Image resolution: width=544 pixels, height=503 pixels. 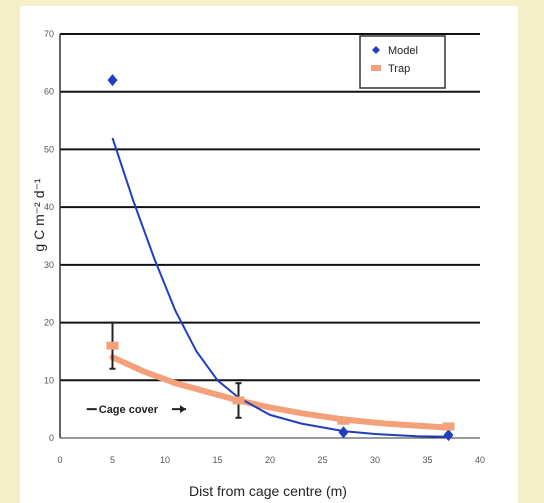 I want to click on y-tick-label-70: 70, so click(x=49, y=34).